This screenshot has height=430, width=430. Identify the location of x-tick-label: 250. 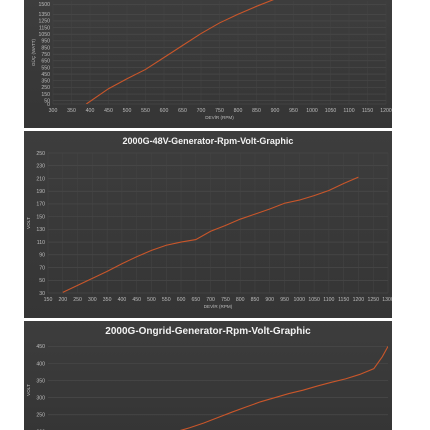
(77, 300).